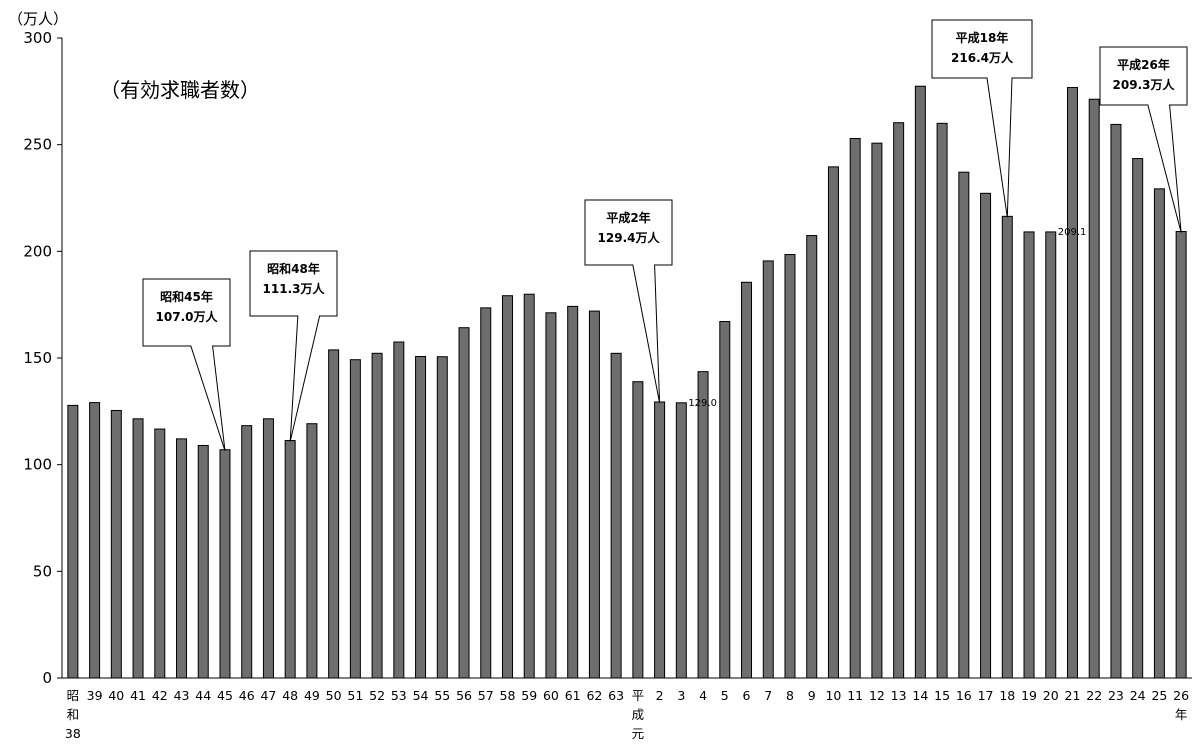 This screenshot has height=756, width=1203. I want to click on x-tick-label: 23, so click(1116, 695).